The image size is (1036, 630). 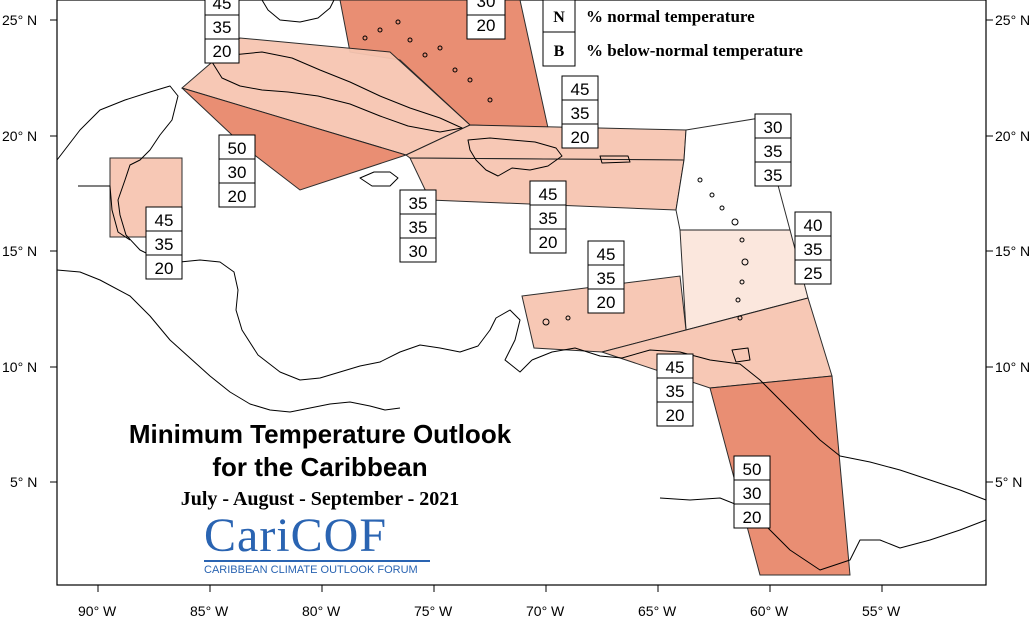 What do you see at coordinates (427, 61) in the screenshot?
I see `bahamas-islands` at bounding box center [427, 61].